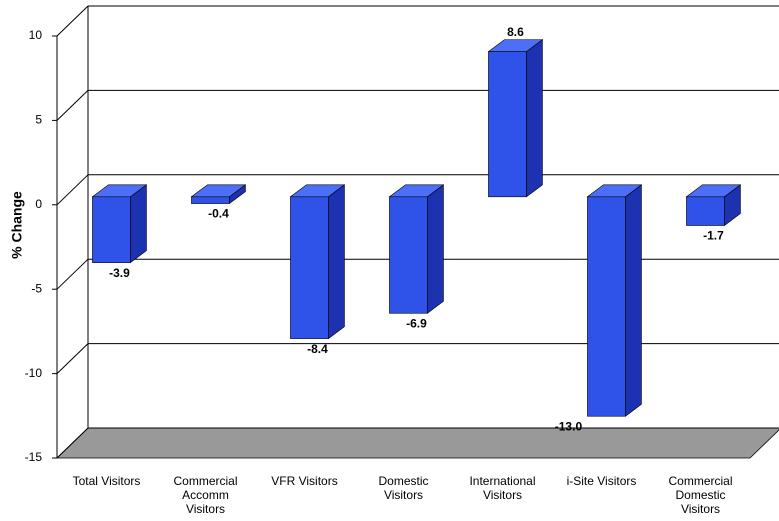  I want to click on floor, so click(417, 443).